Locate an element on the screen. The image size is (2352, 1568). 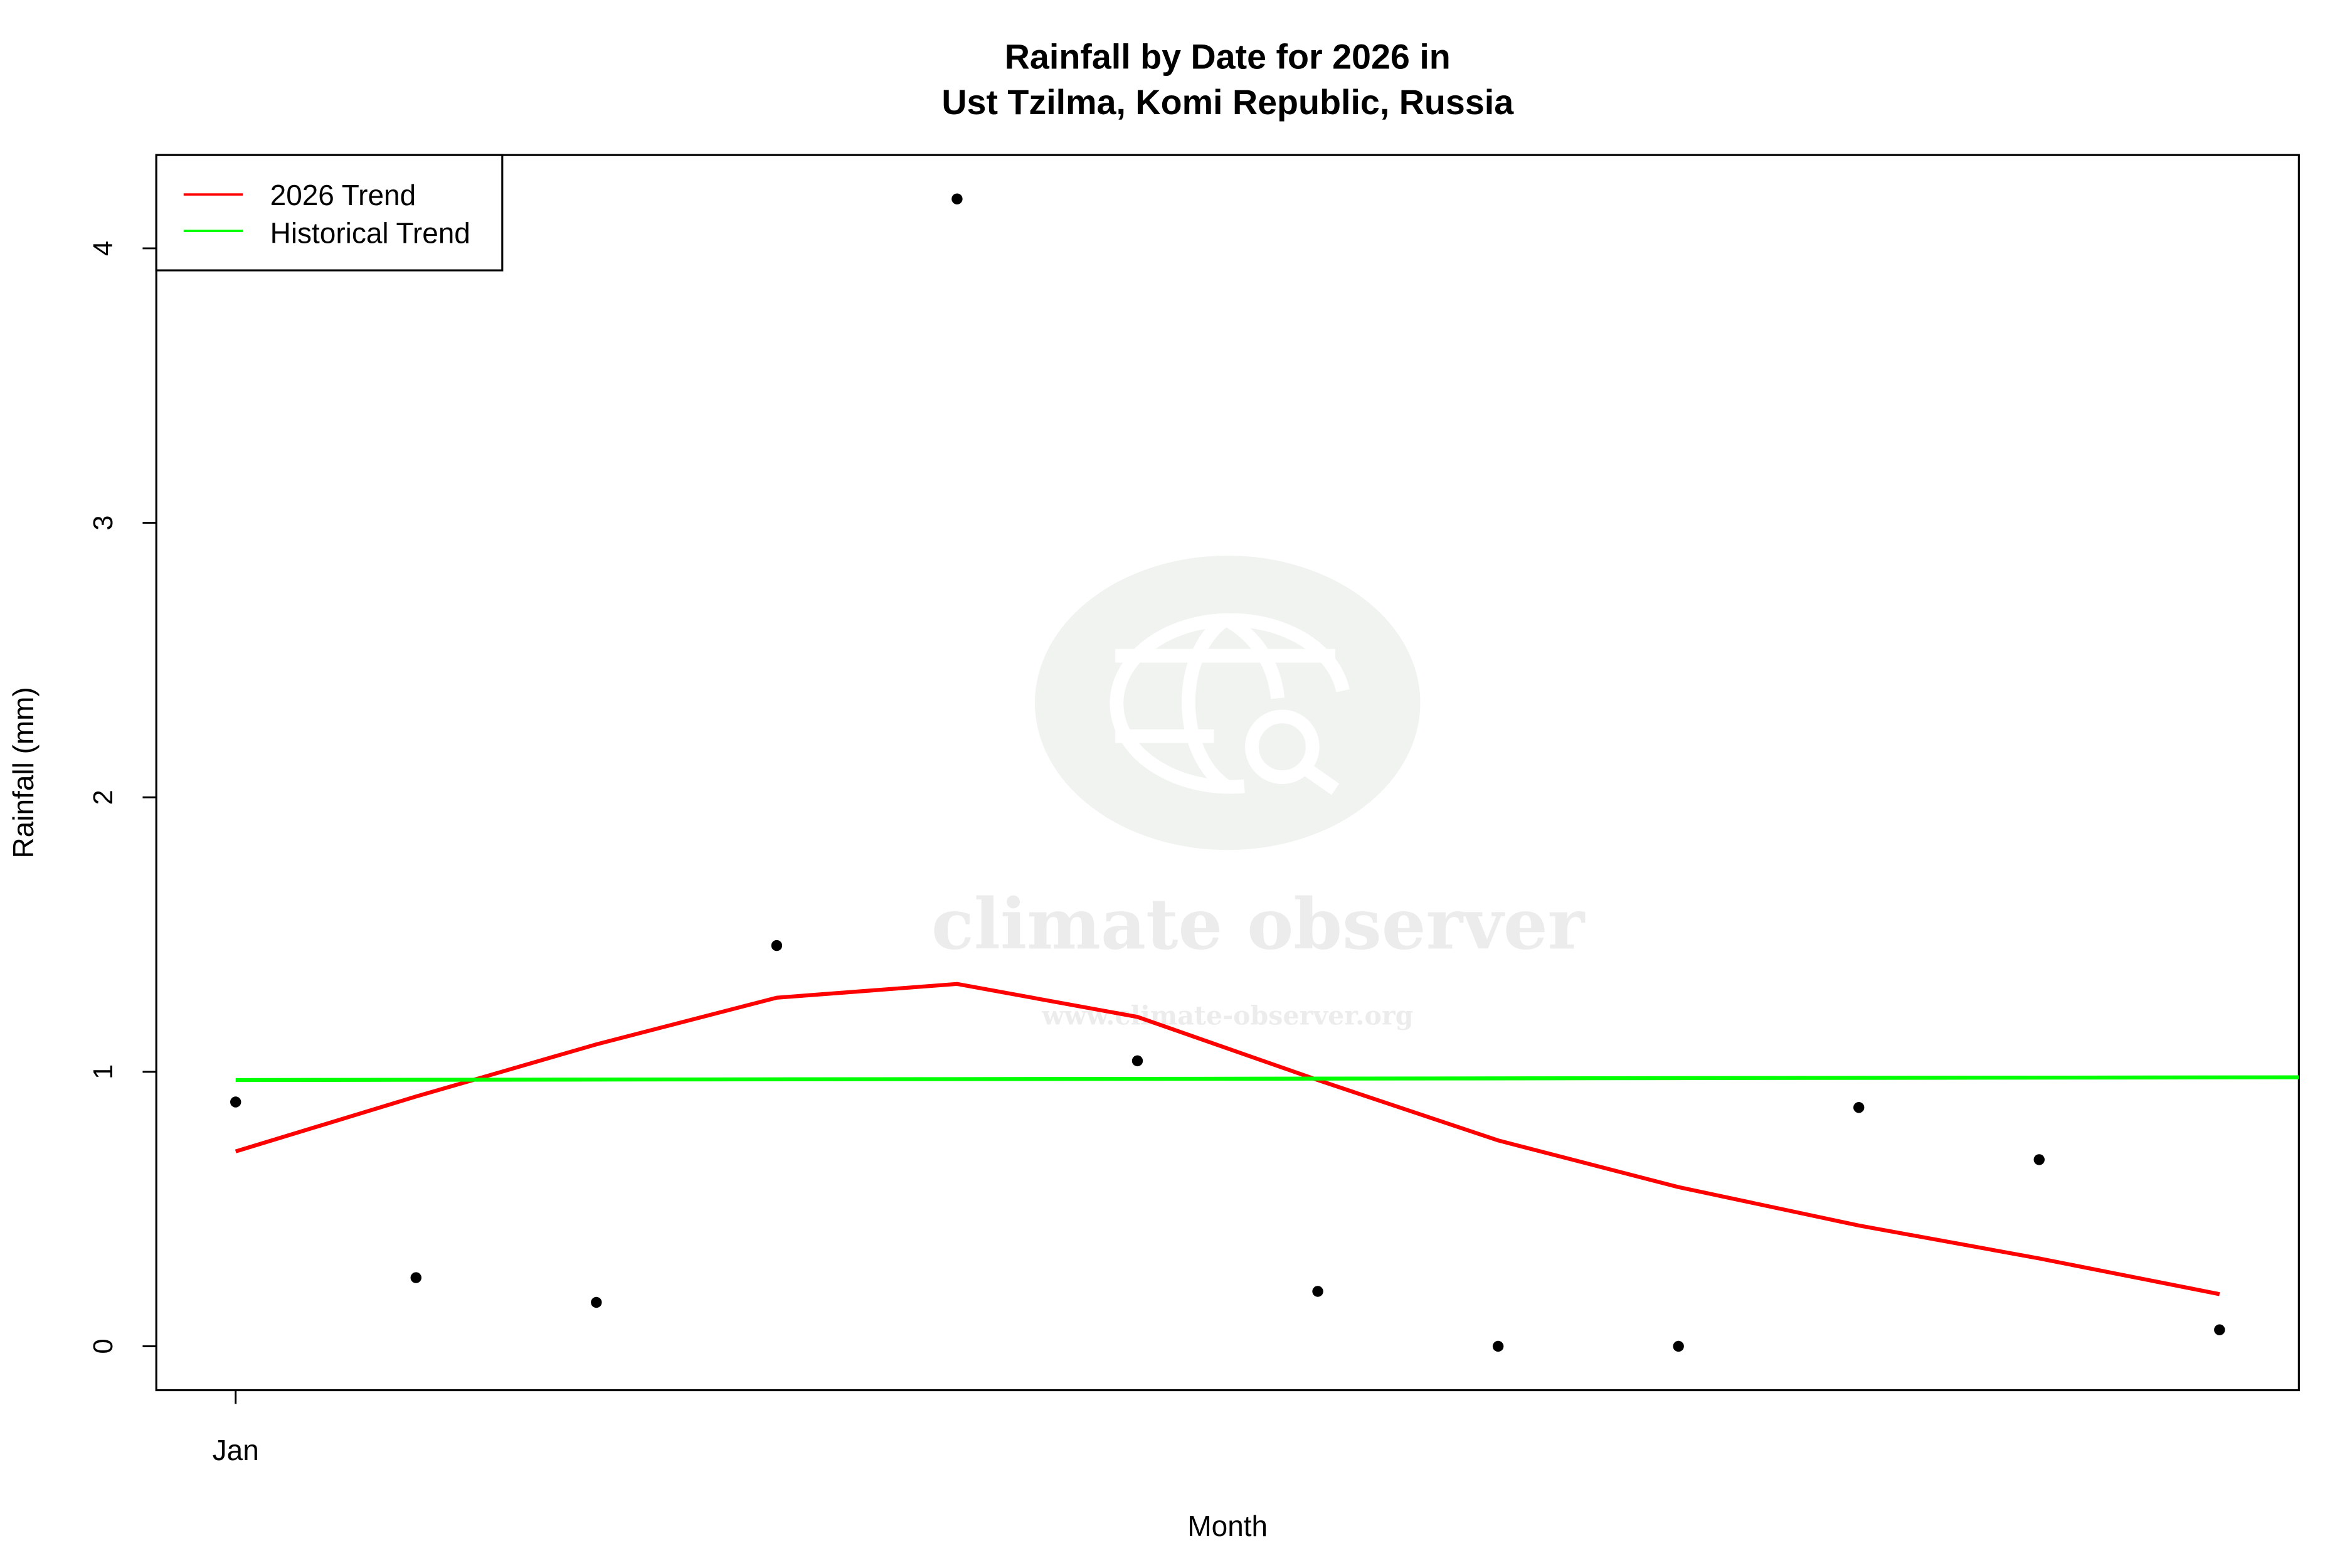
y-tick-label: 4 is located at coordinates (103, 248).